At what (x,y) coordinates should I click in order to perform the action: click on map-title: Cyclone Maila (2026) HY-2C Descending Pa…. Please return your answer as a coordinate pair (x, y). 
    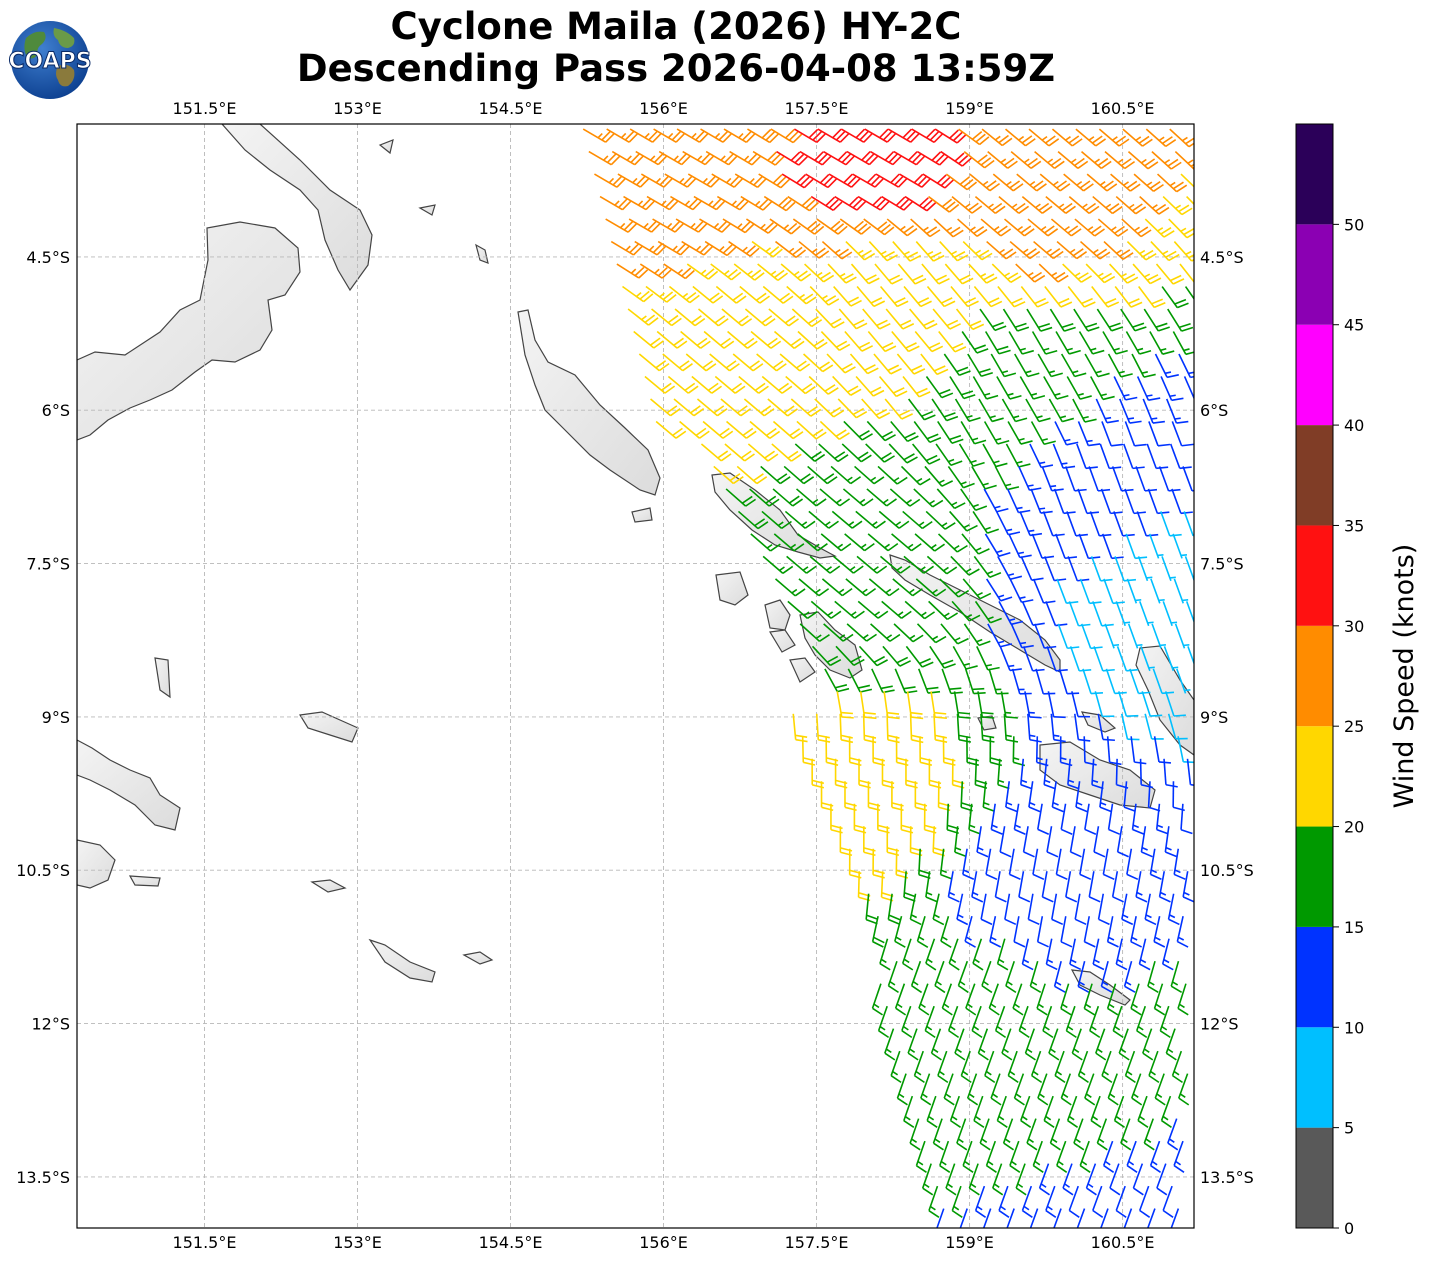
    Looking at the image, I should click on (676, 48).